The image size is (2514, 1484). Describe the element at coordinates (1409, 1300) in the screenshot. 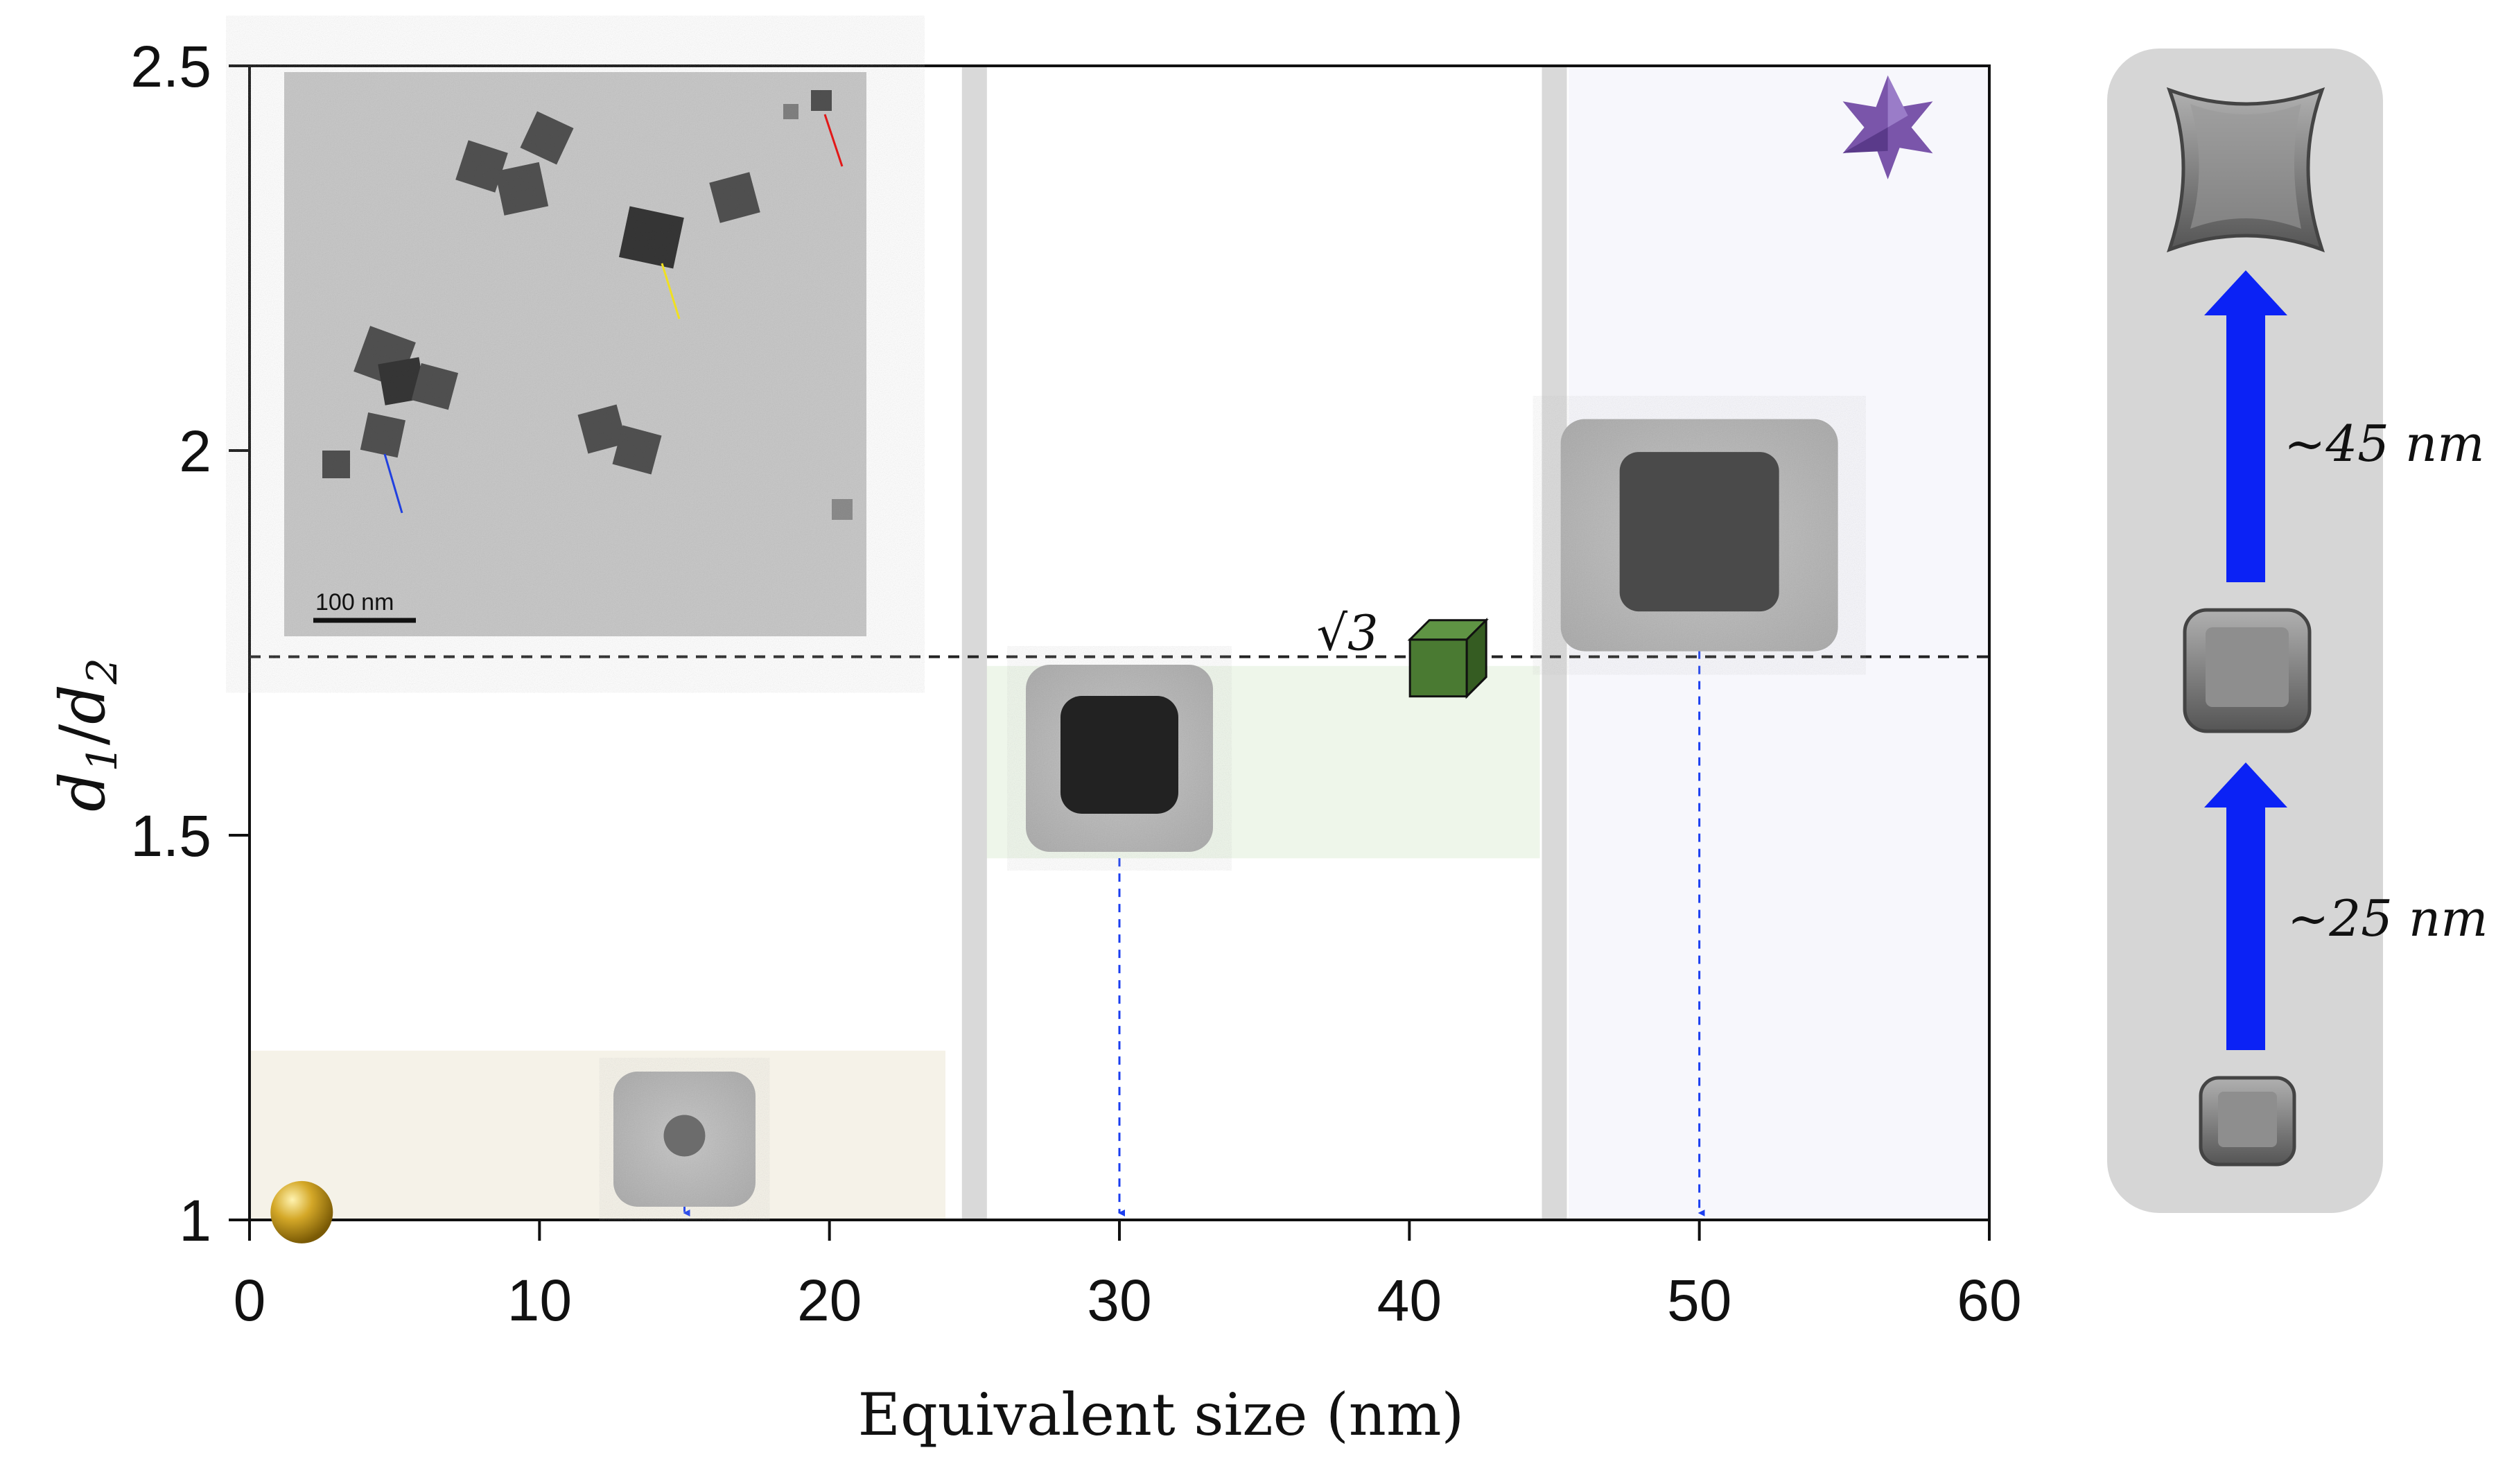

I see `x-tick-label-40: 40` at that location.